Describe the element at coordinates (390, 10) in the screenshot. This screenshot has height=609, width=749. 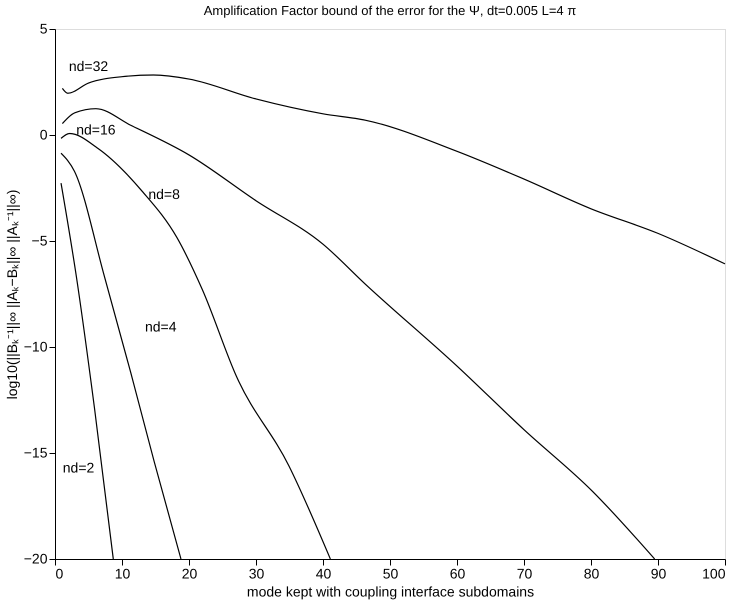
I see `chart-title: Amplification Factor bound of the error for the Ψ, dt=0.005 L=4 π` at that location.